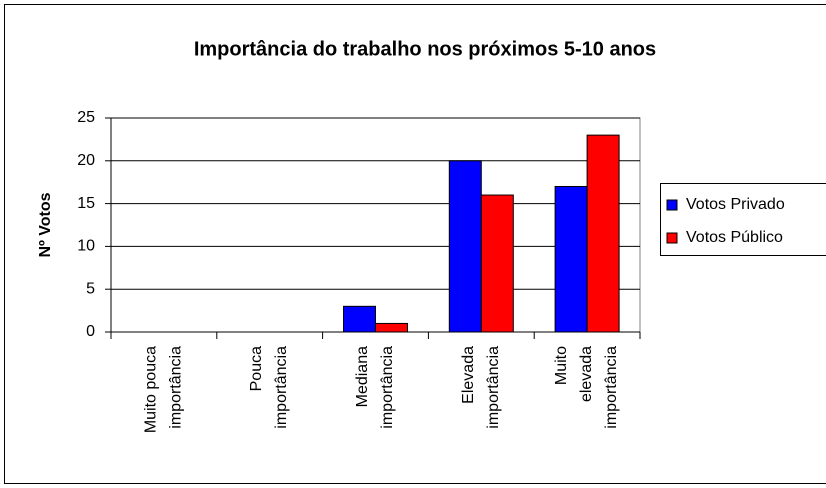 The image size is (826, 488). What do you see at coordinates (734, 237) in the screenshot?
I see `legend-label: Votos Público` at bounding box center [734, 237].